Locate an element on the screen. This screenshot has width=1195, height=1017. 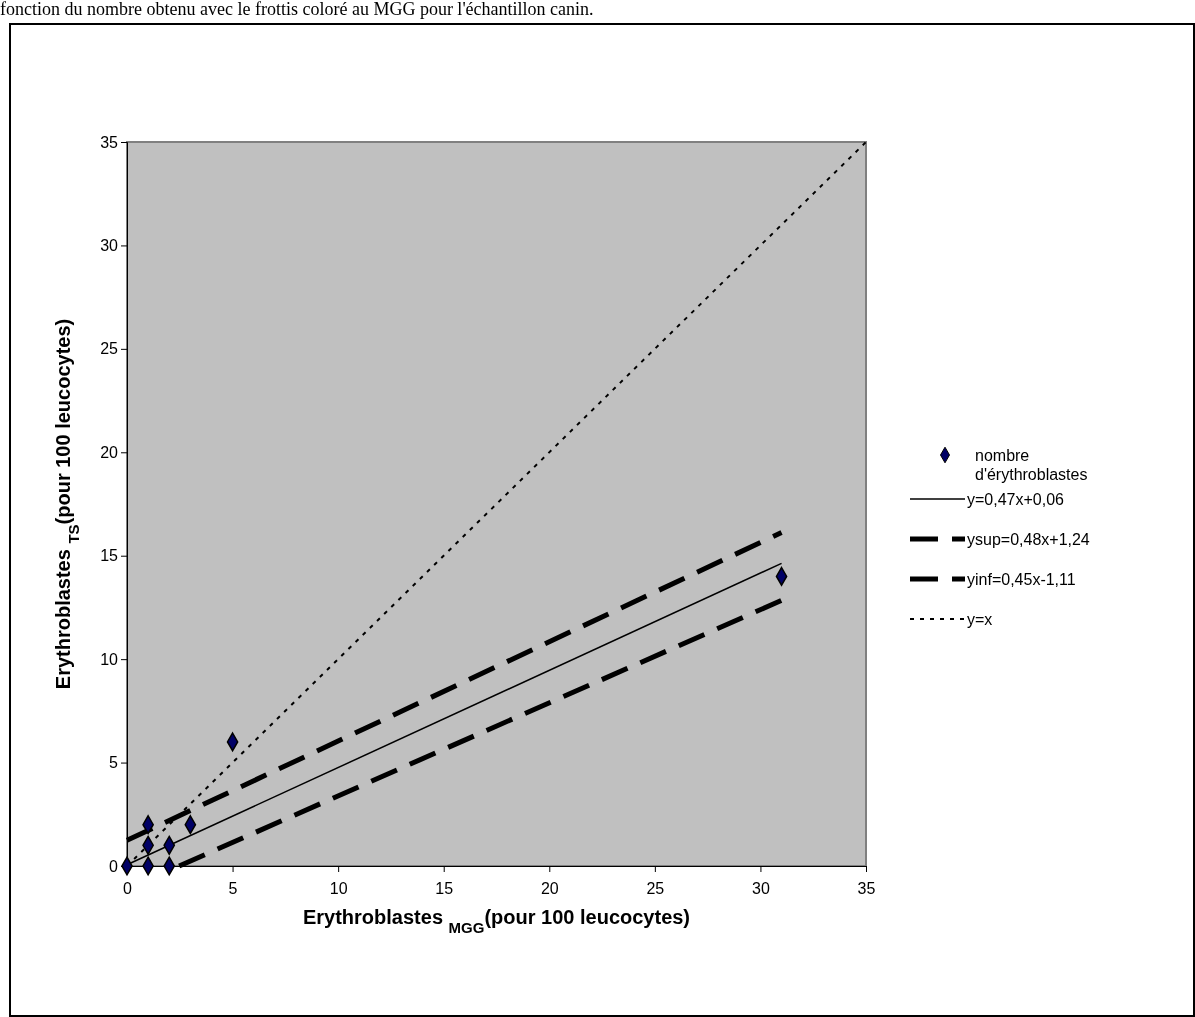
x-tick-label: 20 is located at coordinates (549, 889).